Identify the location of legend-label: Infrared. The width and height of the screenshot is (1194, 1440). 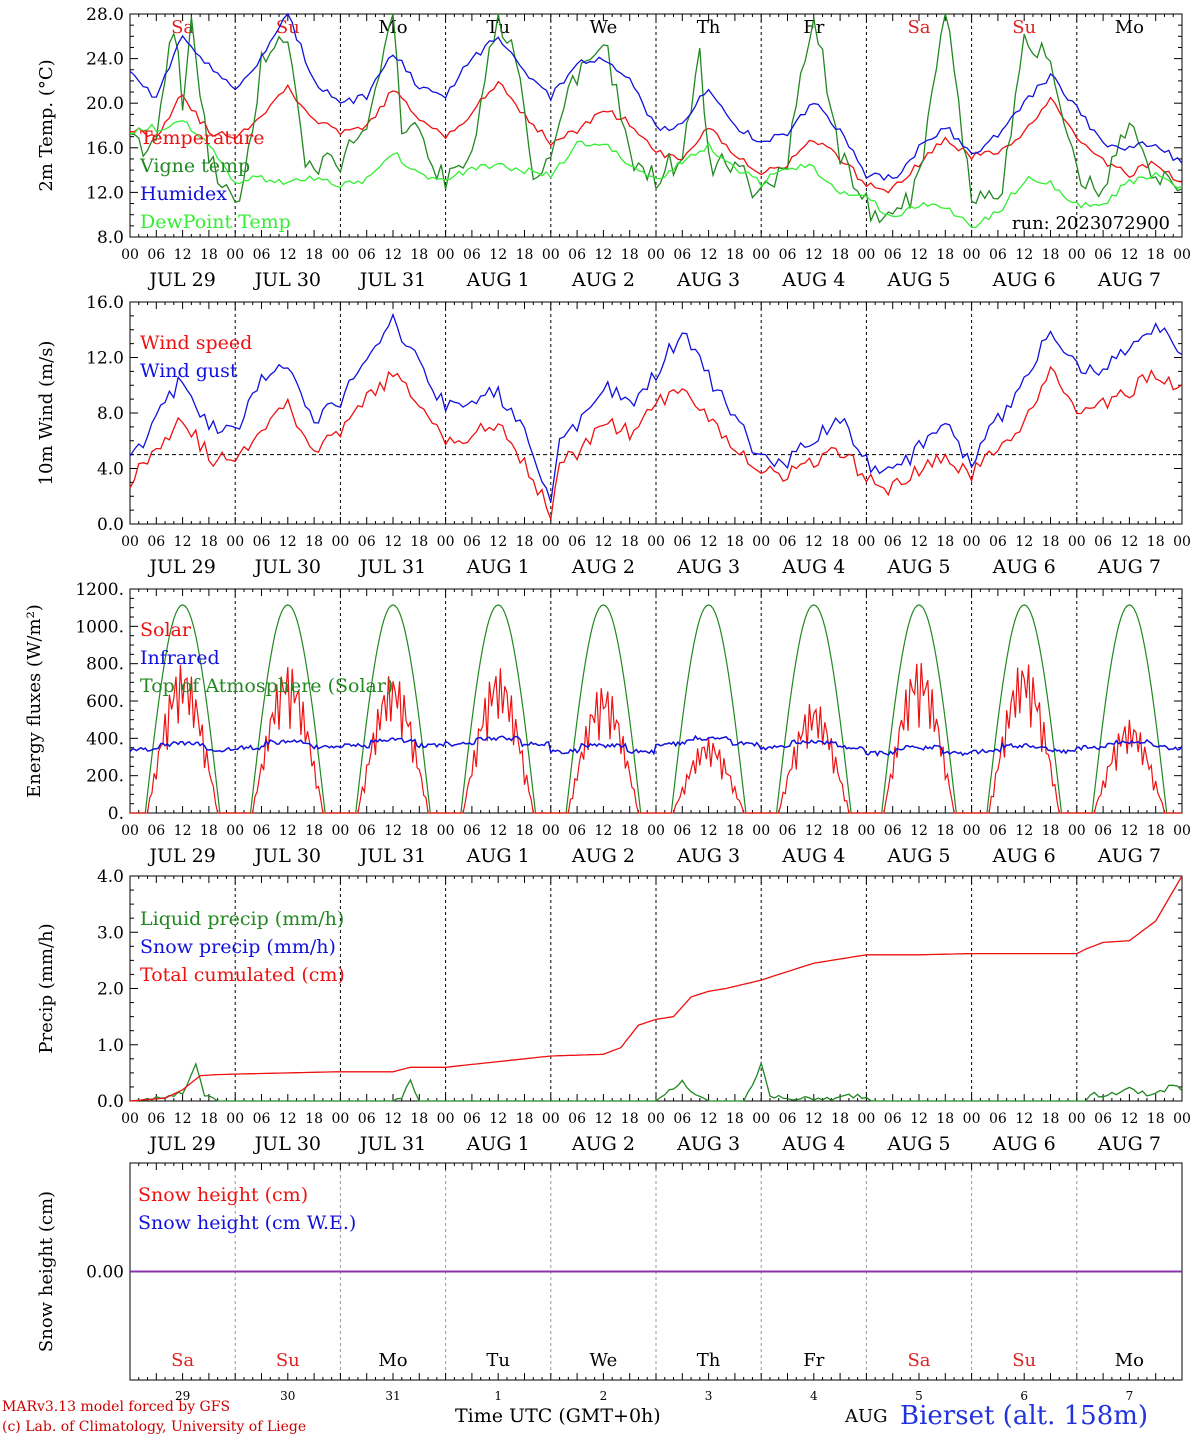
(180, 658).